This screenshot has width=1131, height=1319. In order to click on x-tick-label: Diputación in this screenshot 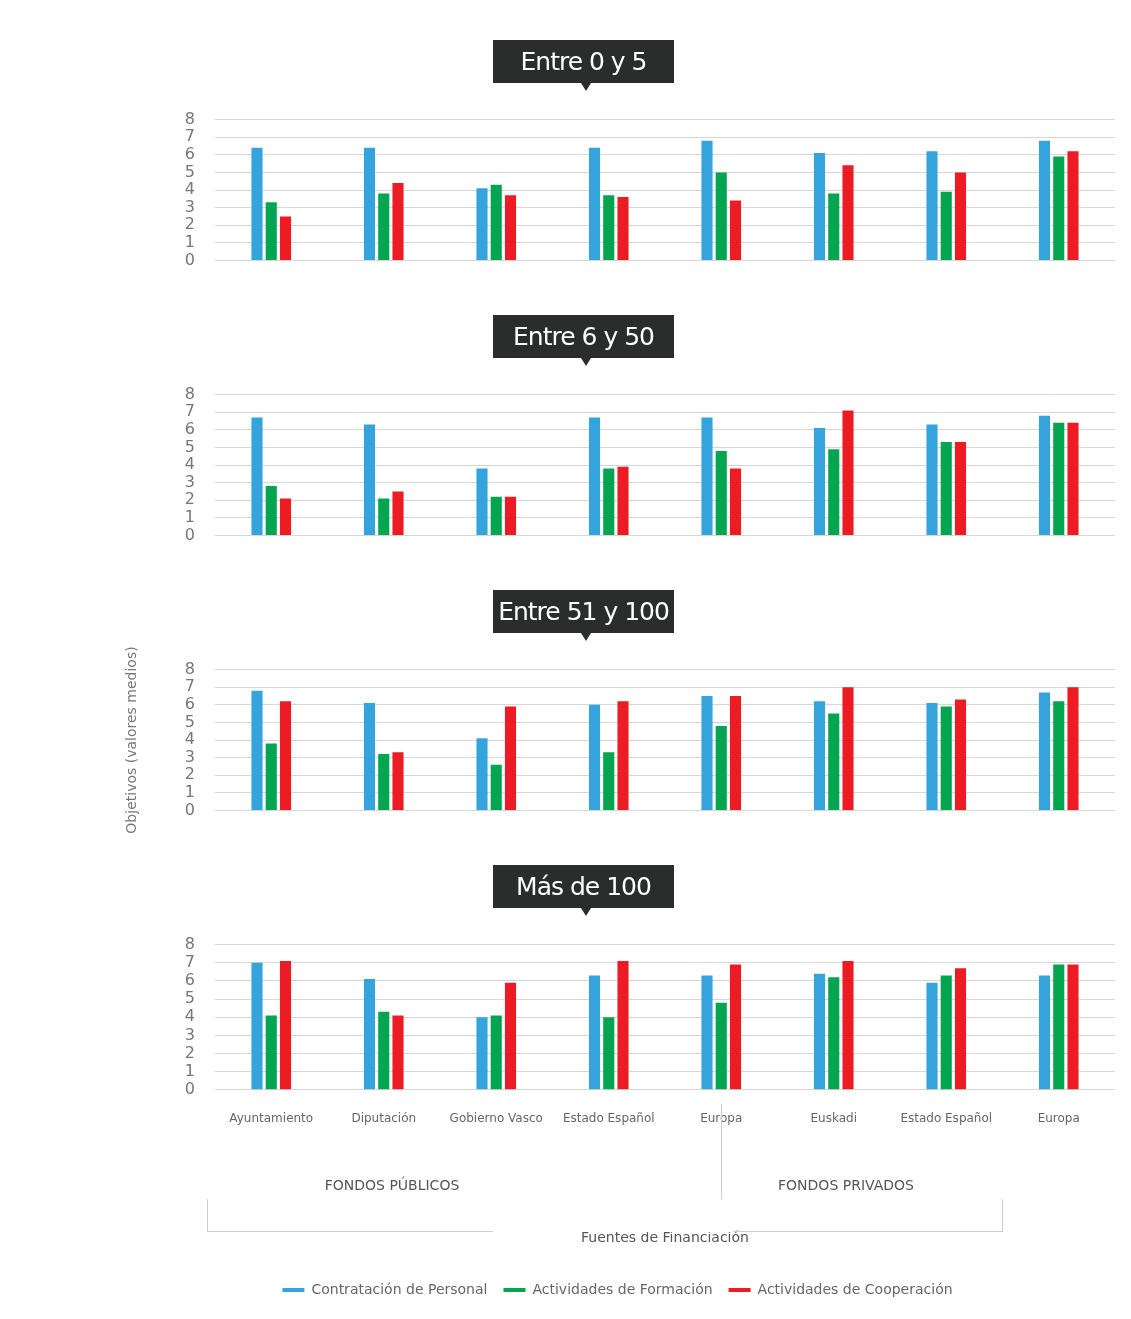, I will do `click(384, 1118)`.